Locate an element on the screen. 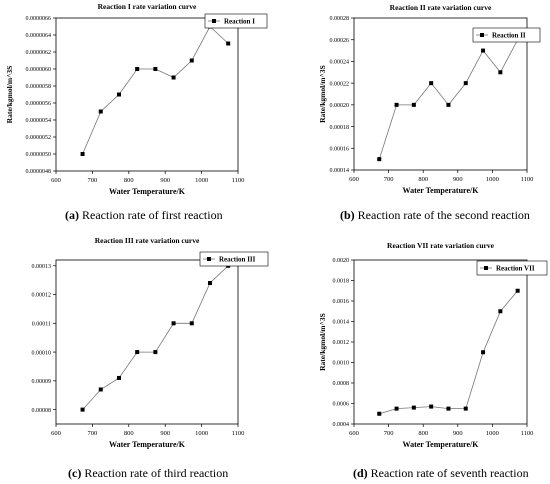  y-tick-label: 0.00009 is located at coordinates (42, 382).